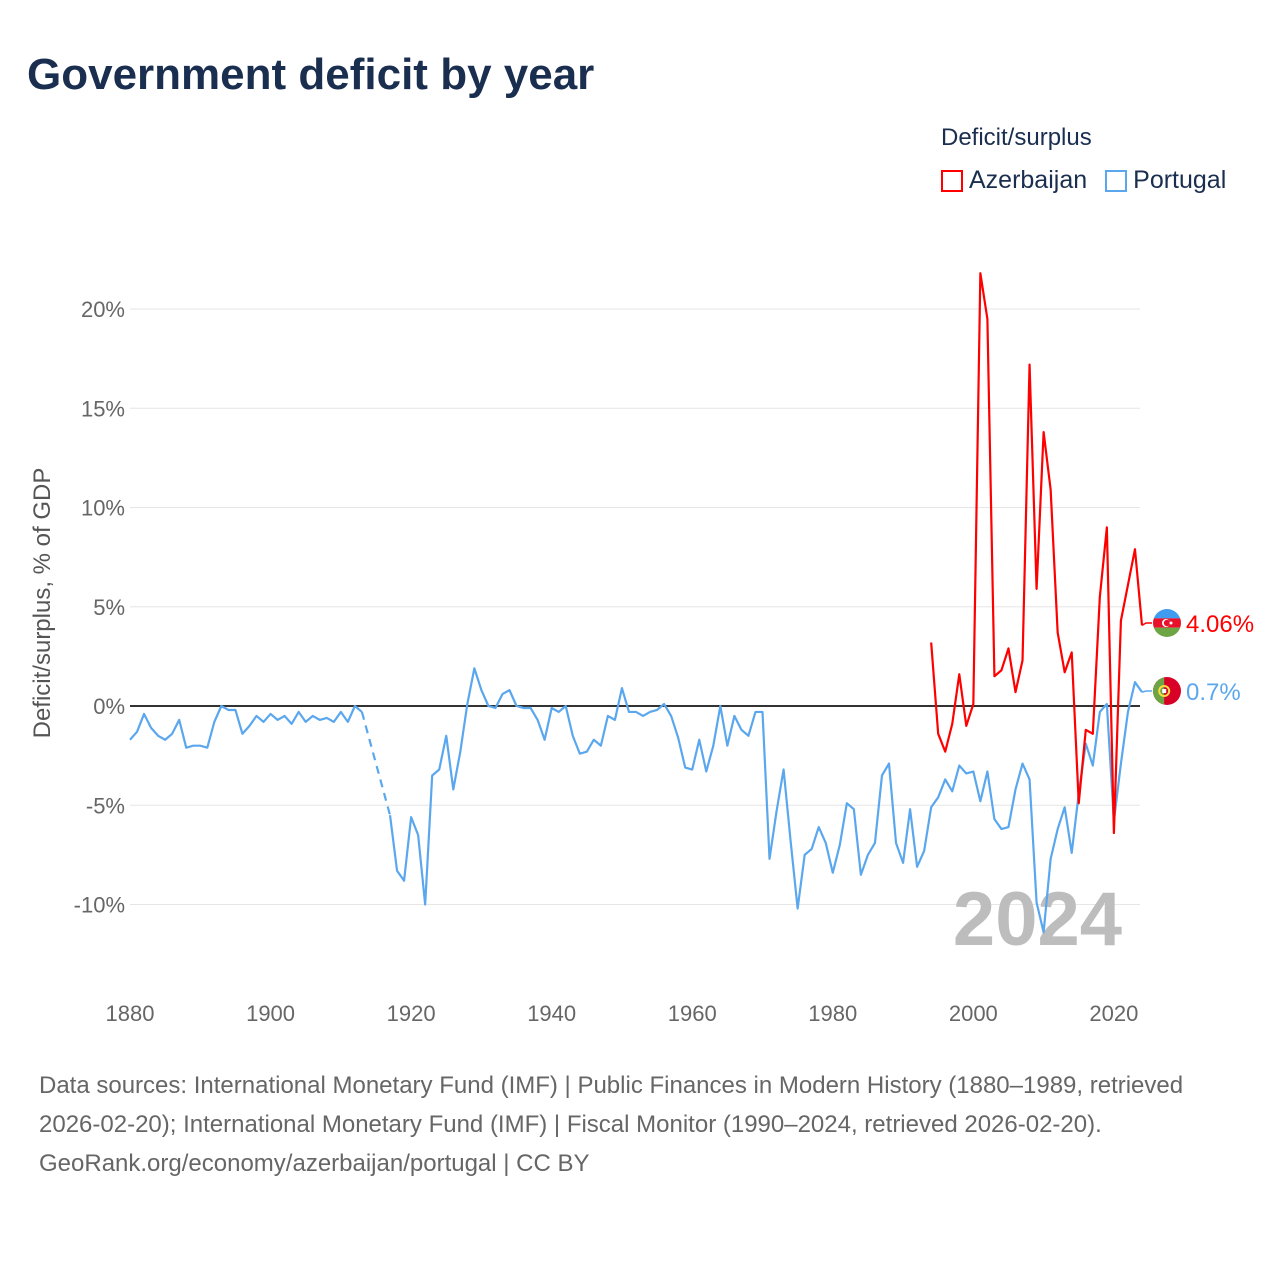 This screenshot has width=1280, height=1280. I want to click on flag-sphere, so click(1164, 691).